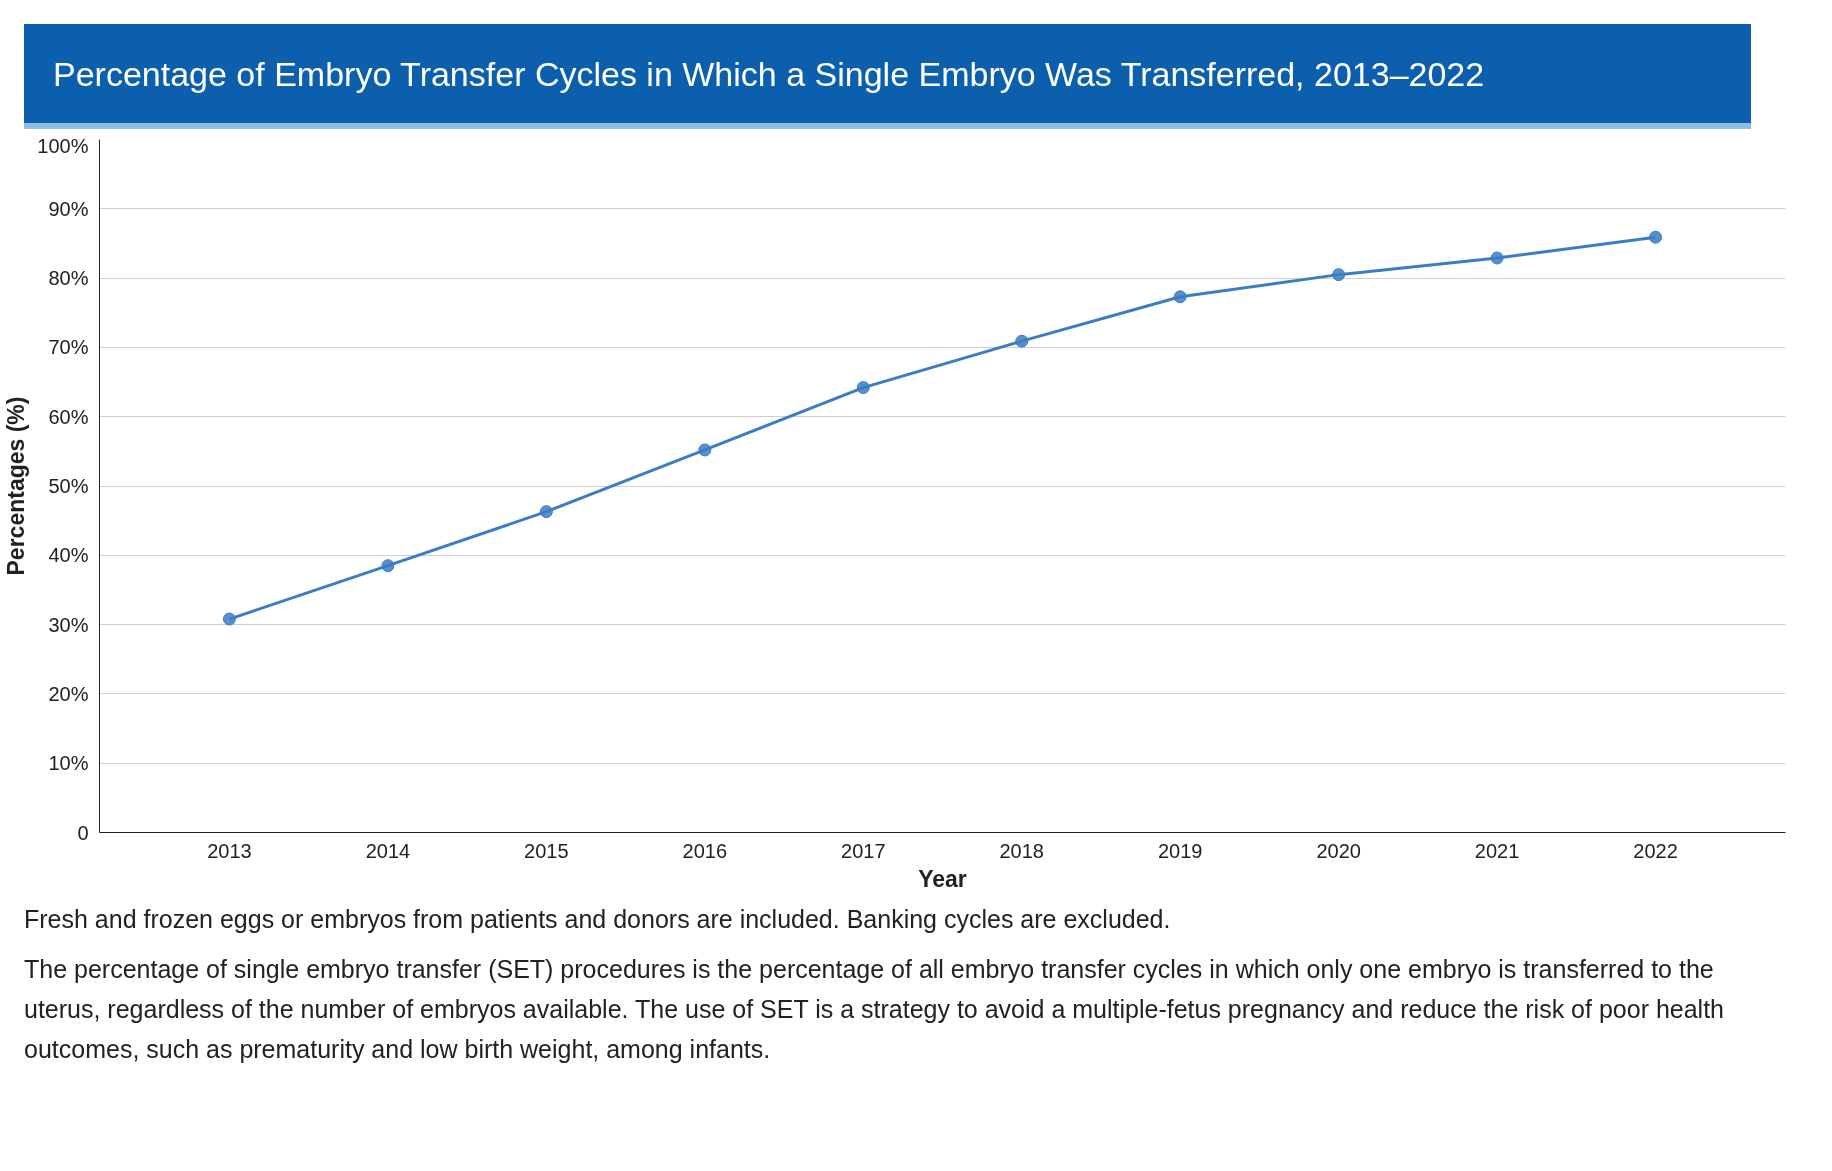  I want to click on x-tick-label: 2017, so click(863, 850).